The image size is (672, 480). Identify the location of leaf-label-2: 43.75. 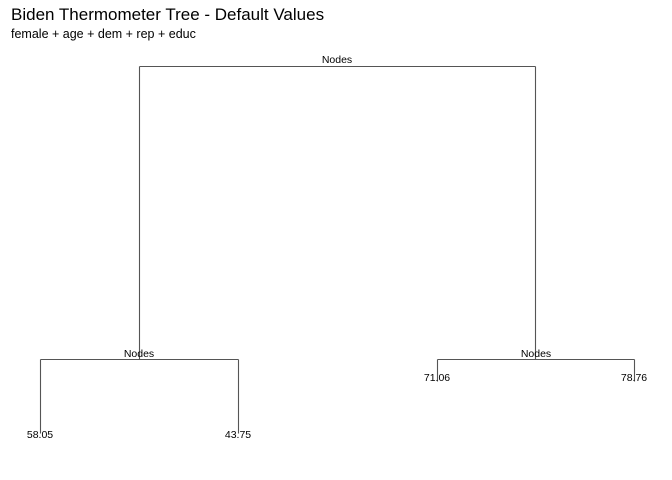
(238, 435).